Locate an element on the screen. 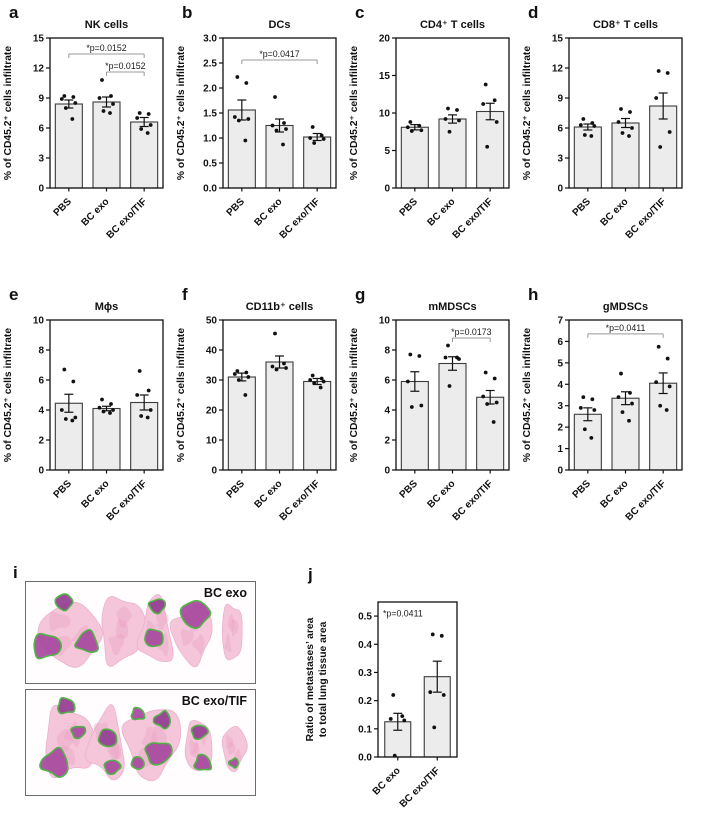  svg-text: 2.0 is located at coordinates (210, 89).